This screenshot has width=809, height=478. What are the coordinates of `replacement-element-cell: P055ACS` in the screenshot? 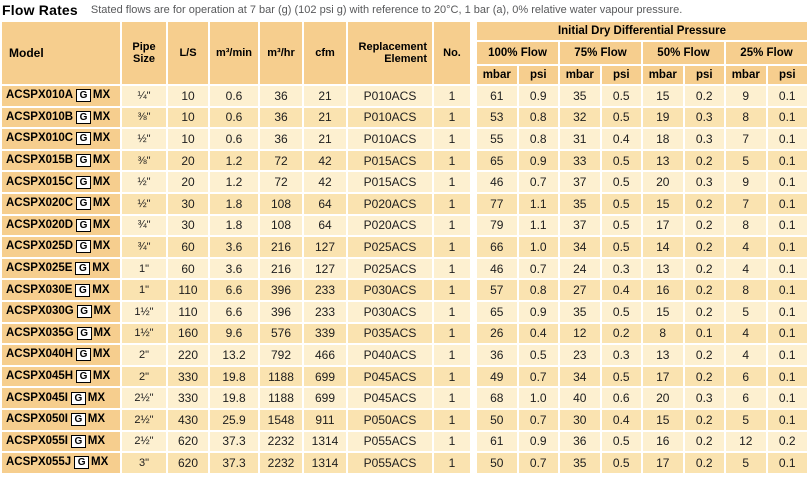 It's located at (390, 441).